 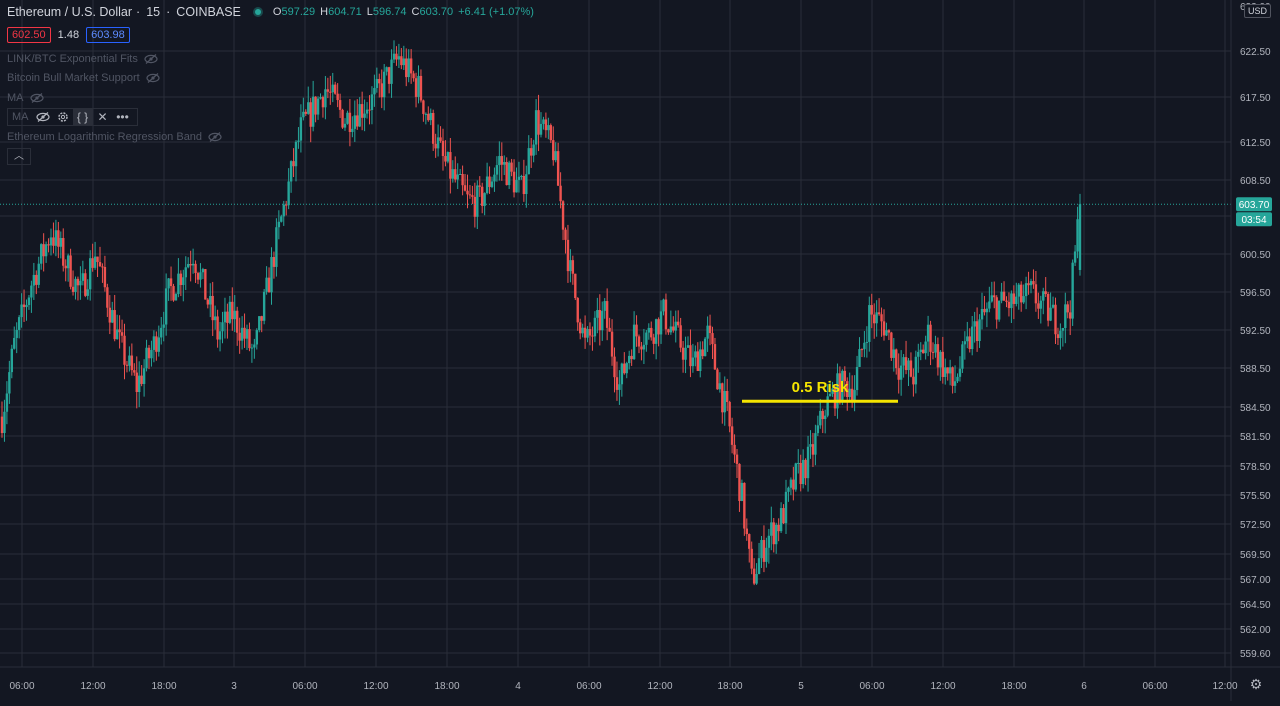 I want to click on risk-level-label: 0.5 Risk, so click(x=820, y=387).